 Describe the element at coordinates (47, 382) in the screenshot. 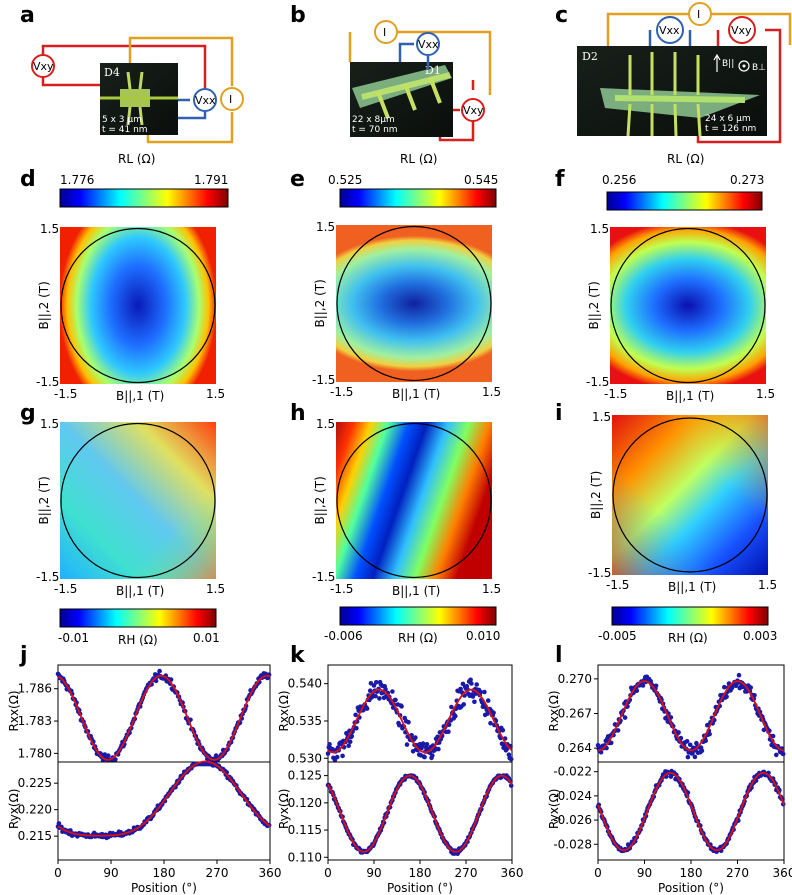

I see `map-d-ytick-lo: -1.5` at that location.